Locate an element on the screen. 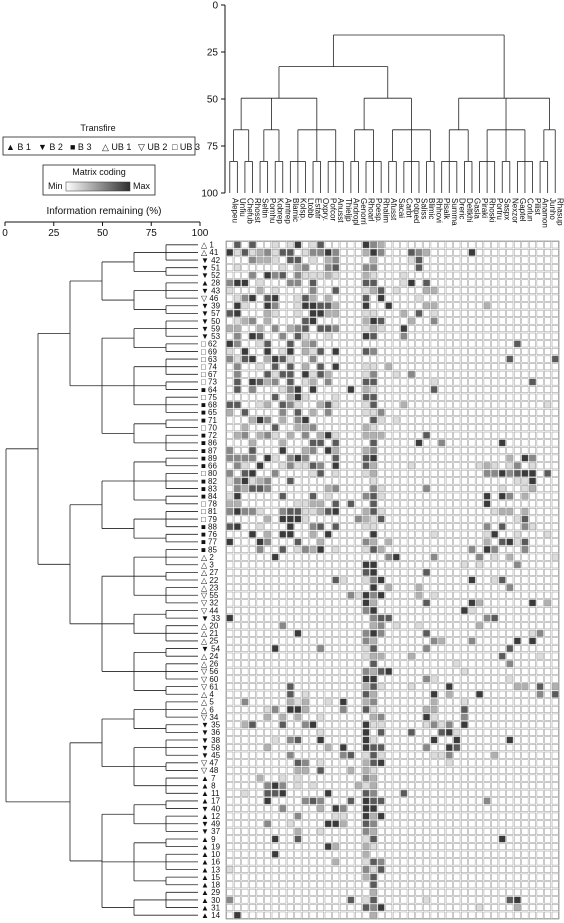  left-tick-label-4: 100 is located at coordinates (200, 233).